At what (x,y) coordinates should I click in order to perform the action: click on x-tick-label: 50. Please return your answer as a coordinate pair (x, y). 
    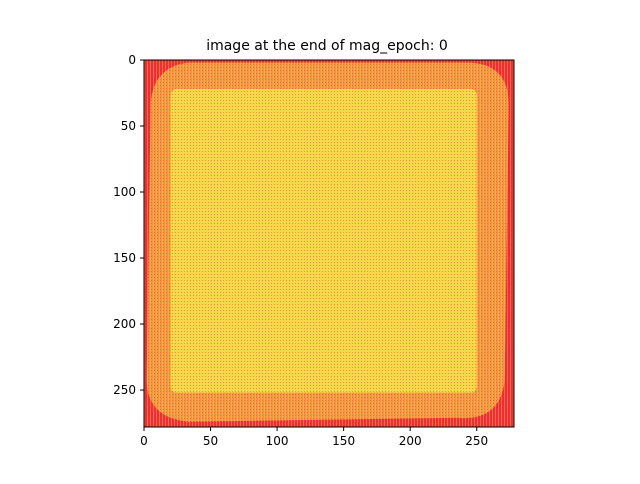
    Looking at the image, I should click on (210, 441).